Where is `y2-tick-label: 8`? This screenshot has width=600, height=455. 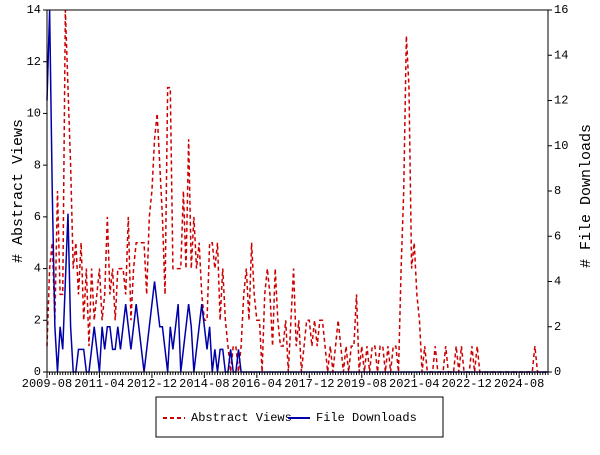 y2-tick-label: 8 is located at coordinates (557, 191).